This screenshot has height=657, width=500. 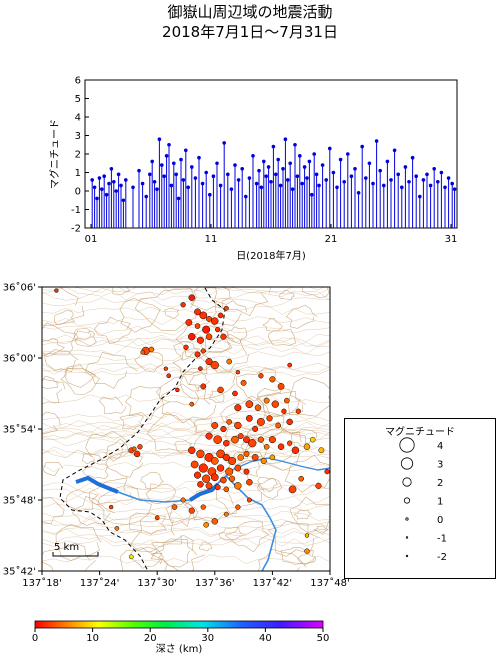 What do you see at coordinates (66, 547) in the screenshot?
I see `scale-bar-label: 5 km` at bounding box center [66, 547].